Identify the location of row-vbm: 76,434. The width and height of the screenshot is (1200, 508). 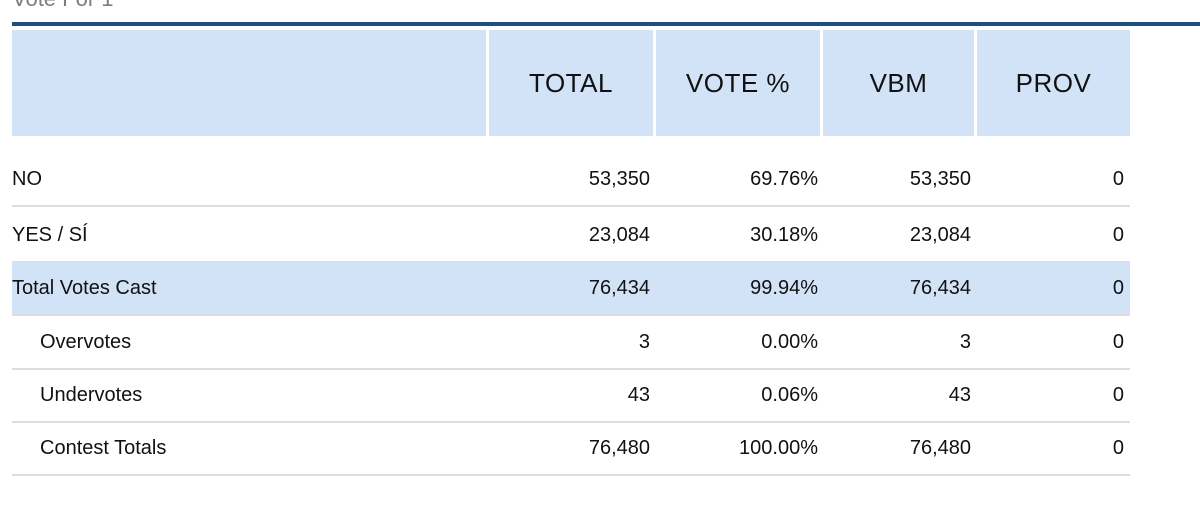
(940, 288).